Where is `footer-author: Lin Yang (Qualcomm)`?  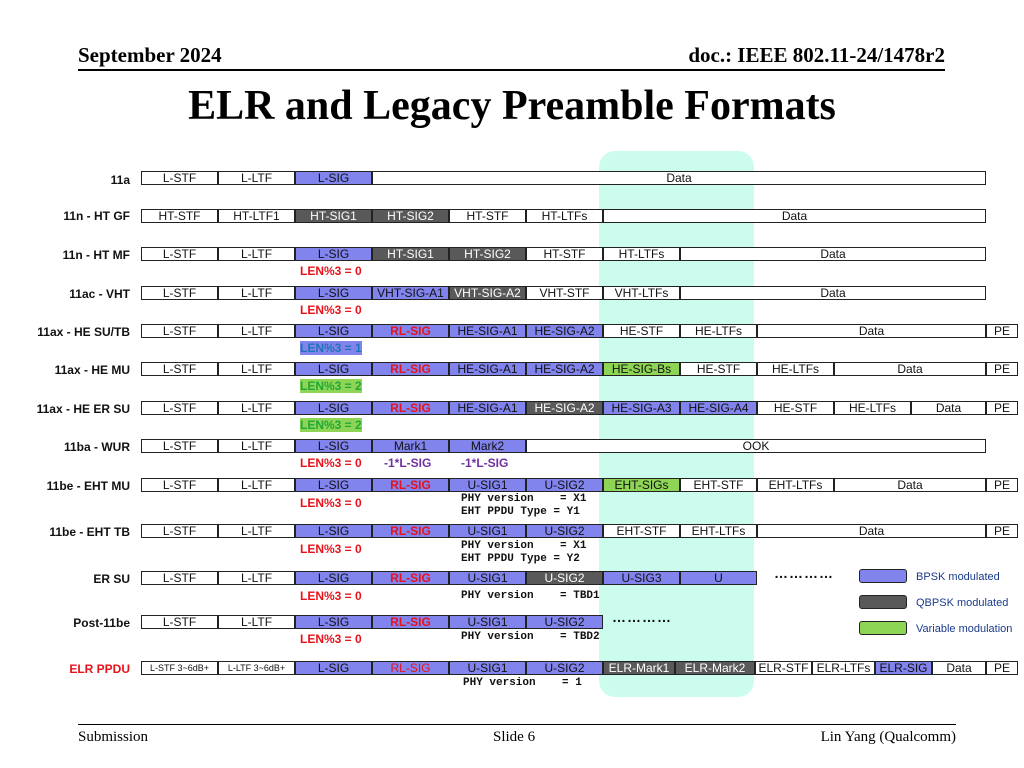 footer-author: Lin Yang (Qualcomm) is located at coordinates (888, 737).